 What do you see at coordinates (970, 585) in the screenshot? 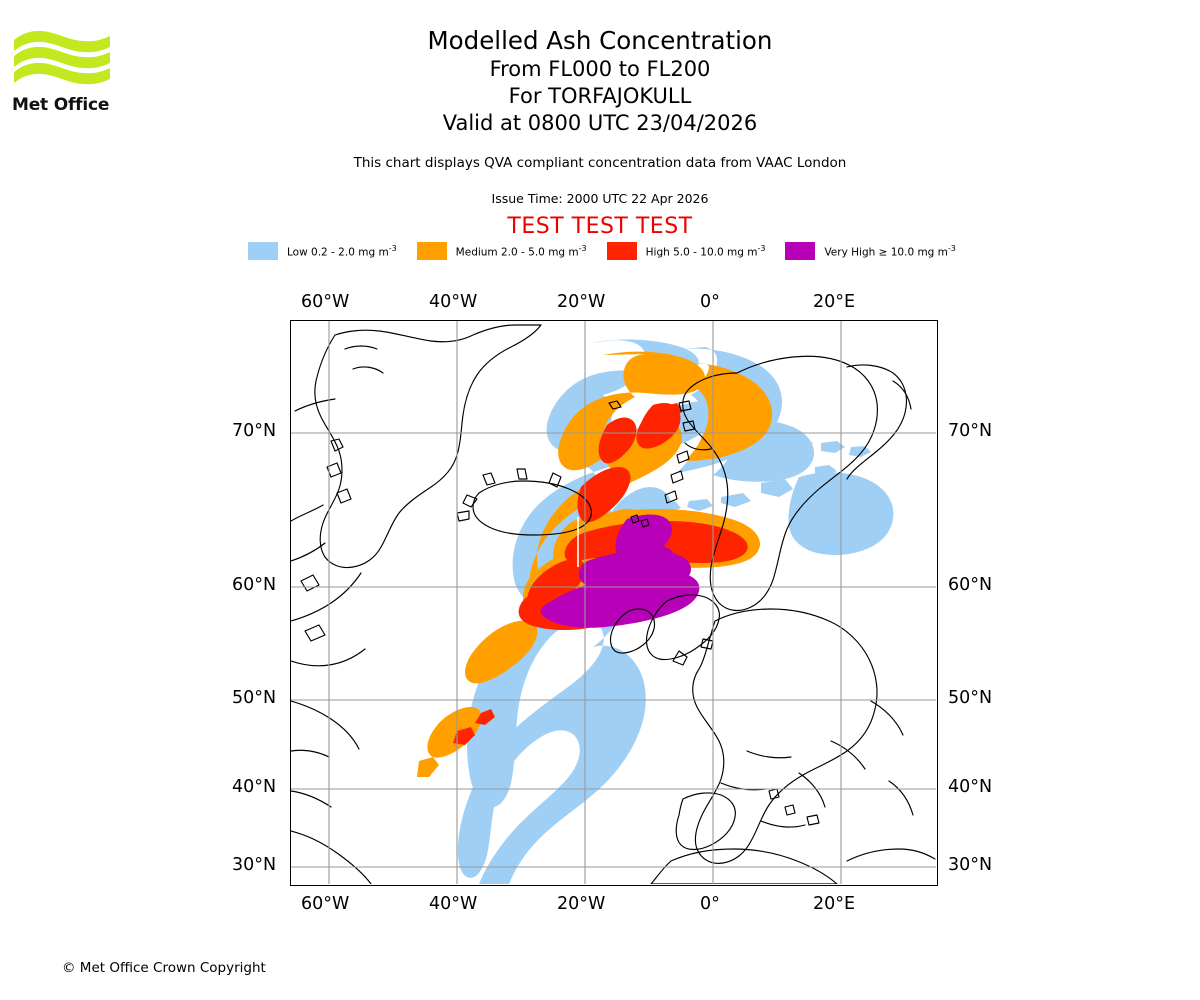
I see `lat-label-right-60: 60°N` at bounding box center [970, 585].